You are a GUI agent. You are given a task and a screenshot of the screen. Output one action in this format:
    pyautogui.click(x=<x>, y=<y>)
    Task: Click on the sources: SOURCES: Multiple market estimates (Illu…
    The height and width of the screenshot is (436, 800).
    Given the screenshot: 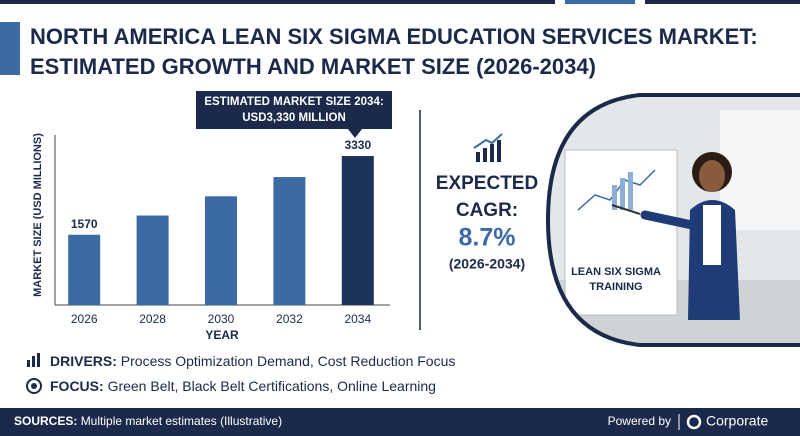 What is the action you would take?
    pyautogui.click(x=148, y=421)
    